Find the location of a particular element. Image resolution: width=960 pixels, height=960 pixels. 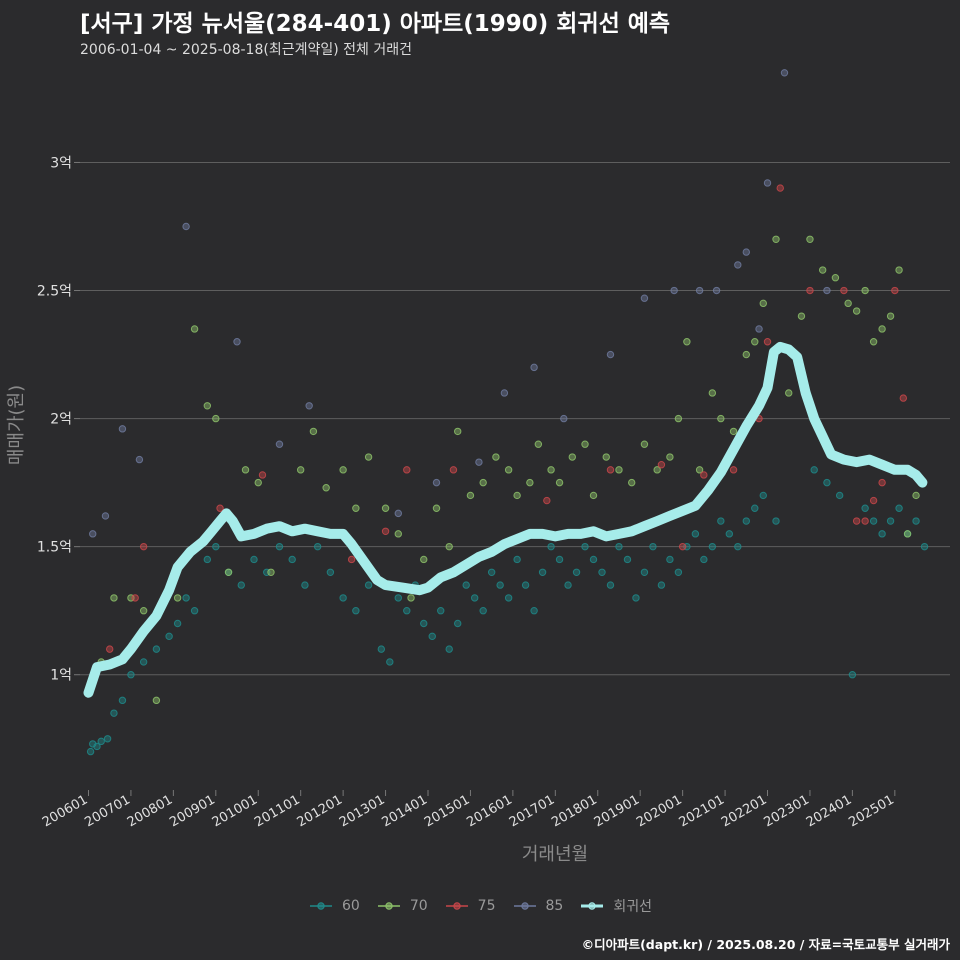

legend-item-trend: 회귀선 is located at coordinates (615, 906).